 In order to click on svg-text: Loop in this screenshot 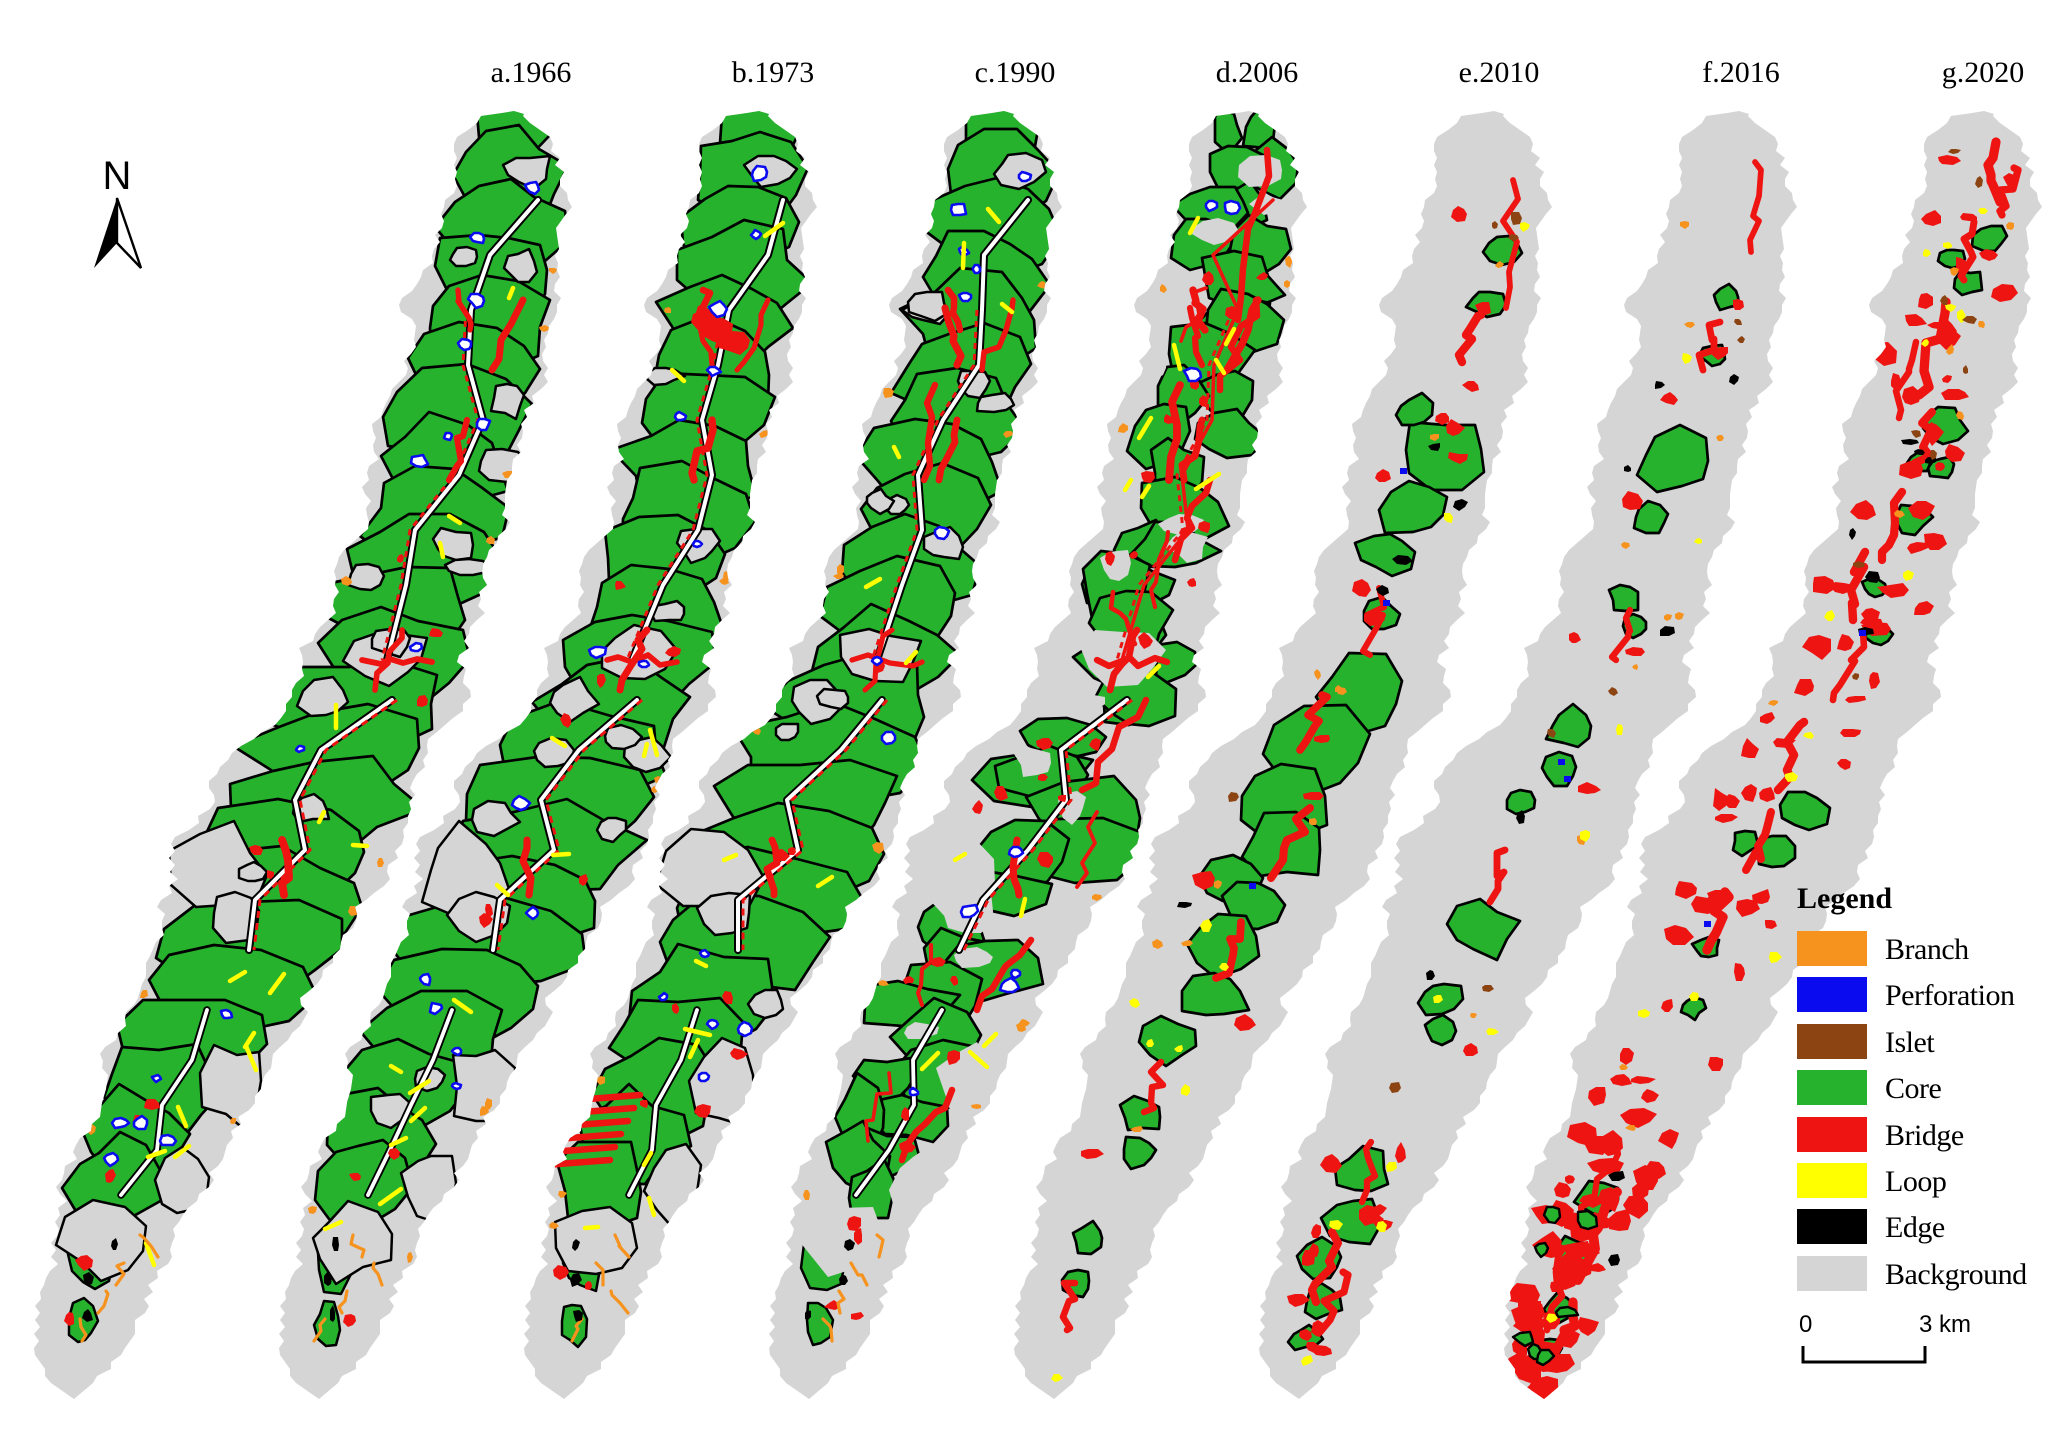, I will do `click(1915, 1181)`.